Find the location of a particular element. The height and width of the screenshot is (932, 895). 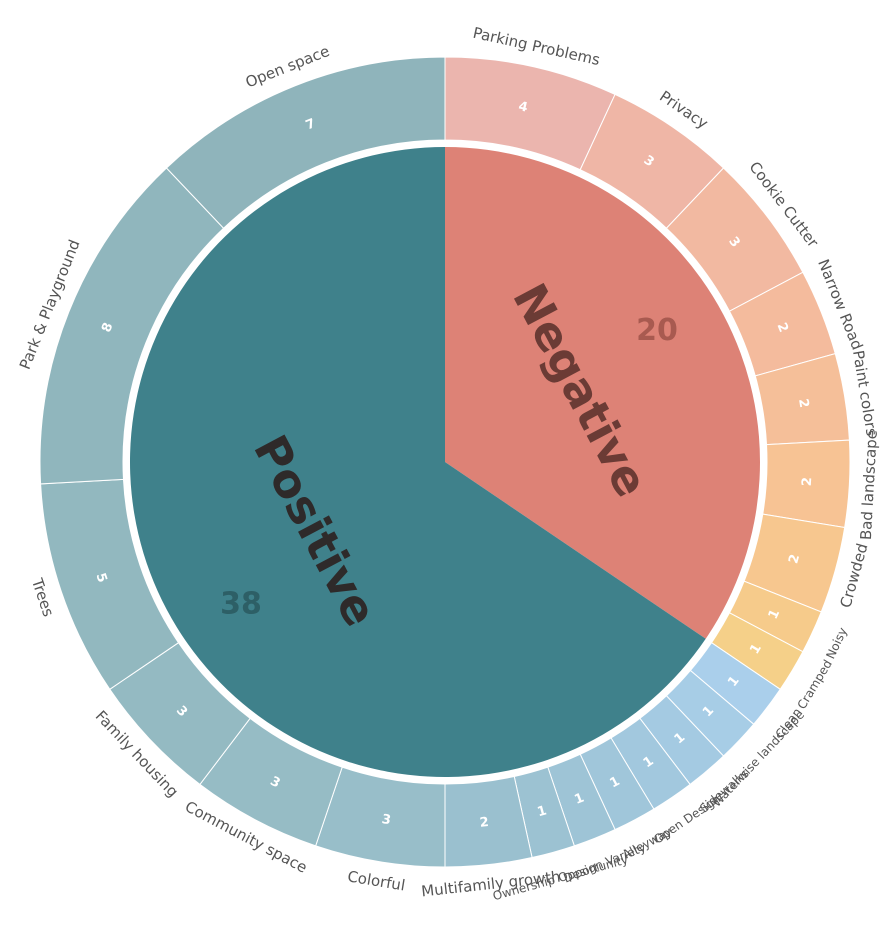

segment-label: Cramped is located at coordinates (815, 684).